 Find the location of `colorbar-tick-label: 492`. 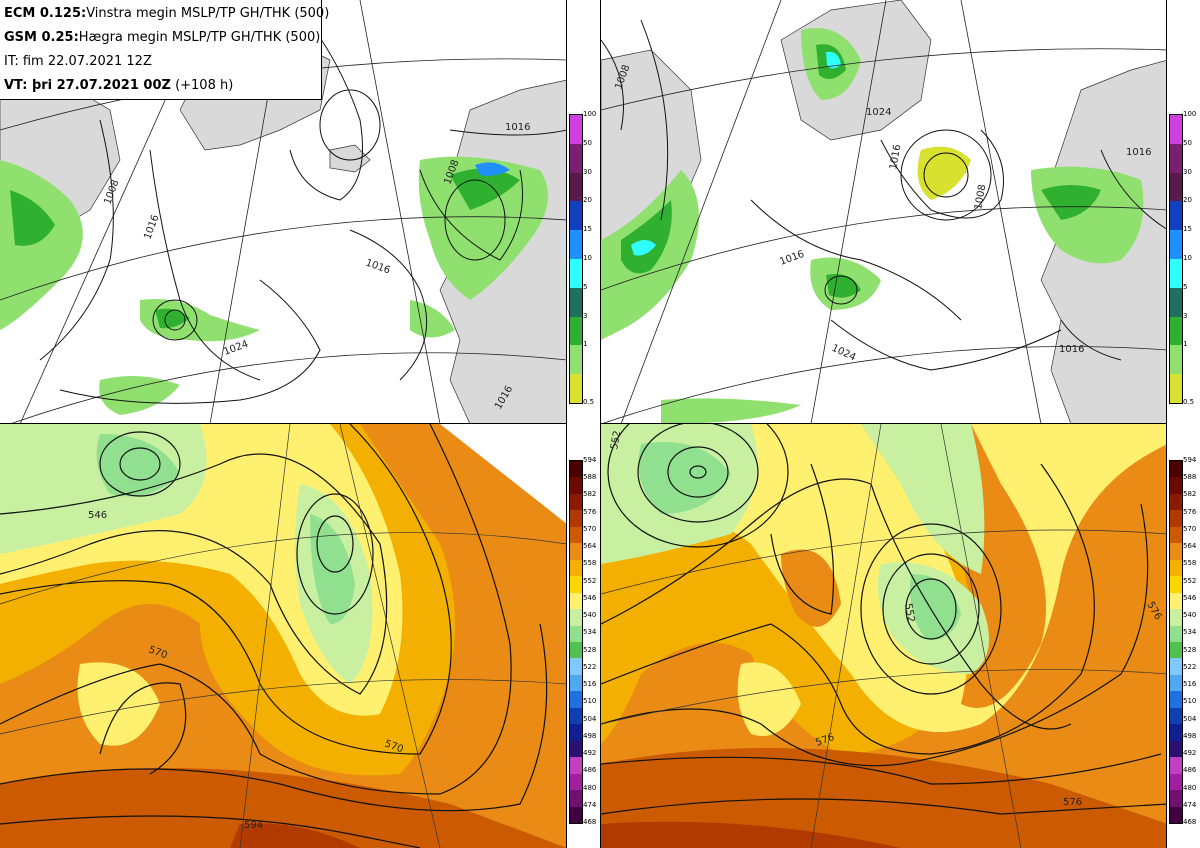

colorbar-tick-label: 492 is located at coordinates (1190, 753).